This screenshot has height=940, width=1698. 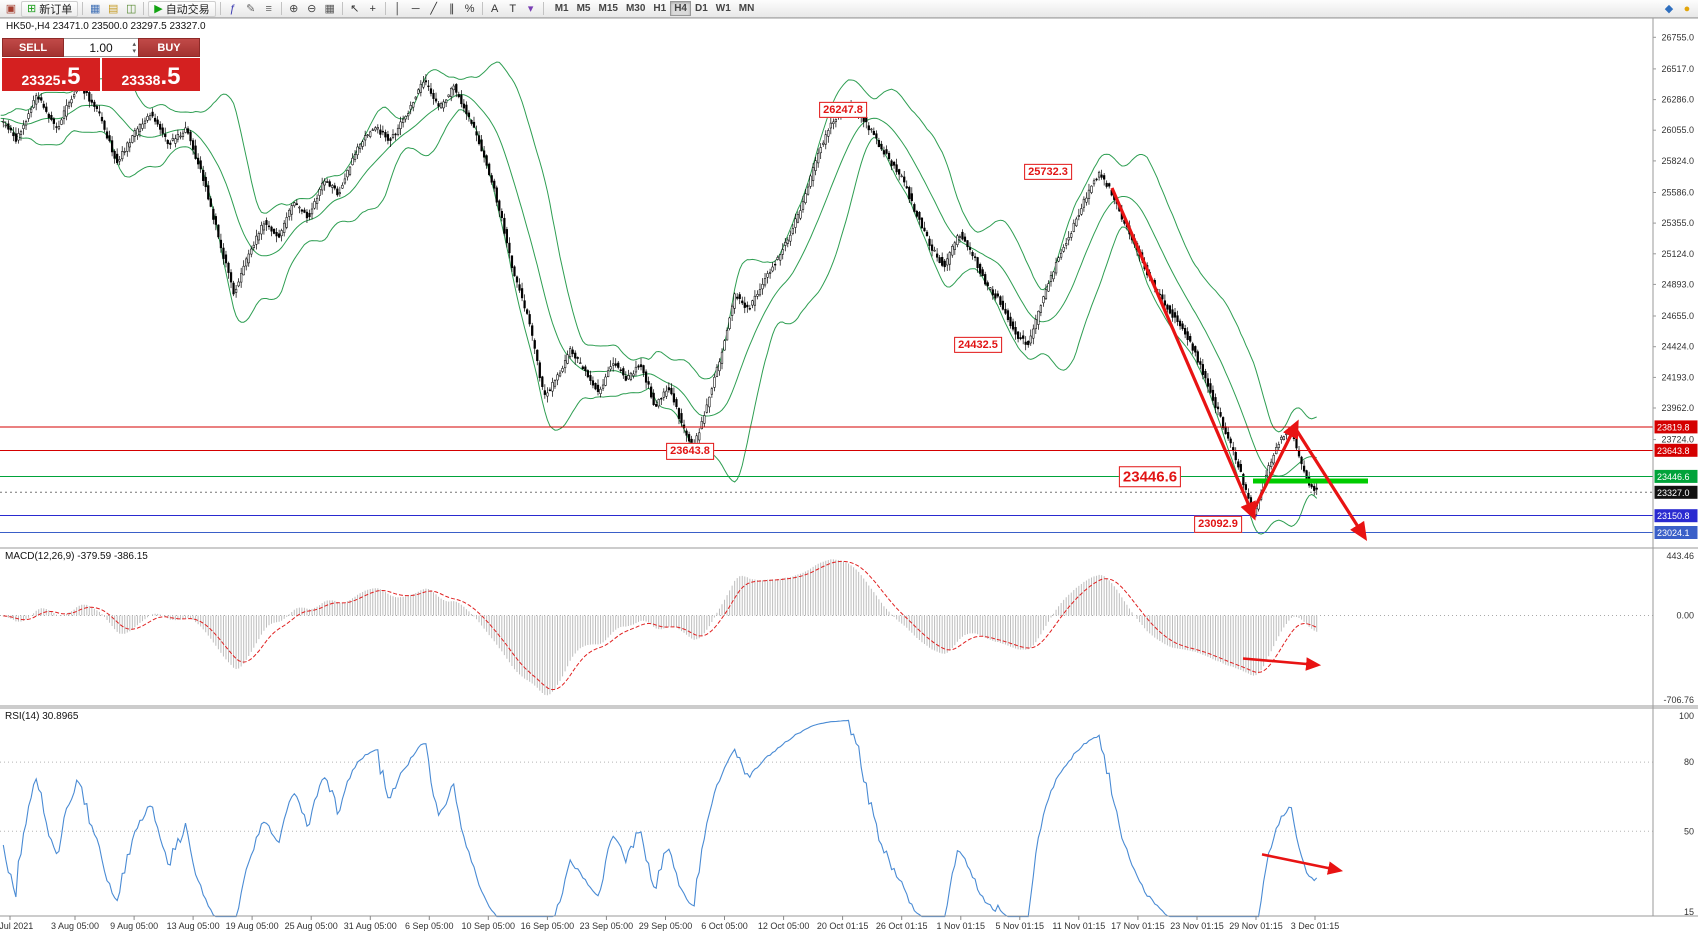 I want to click on macd-arrow, so click(x=1282, y=664).